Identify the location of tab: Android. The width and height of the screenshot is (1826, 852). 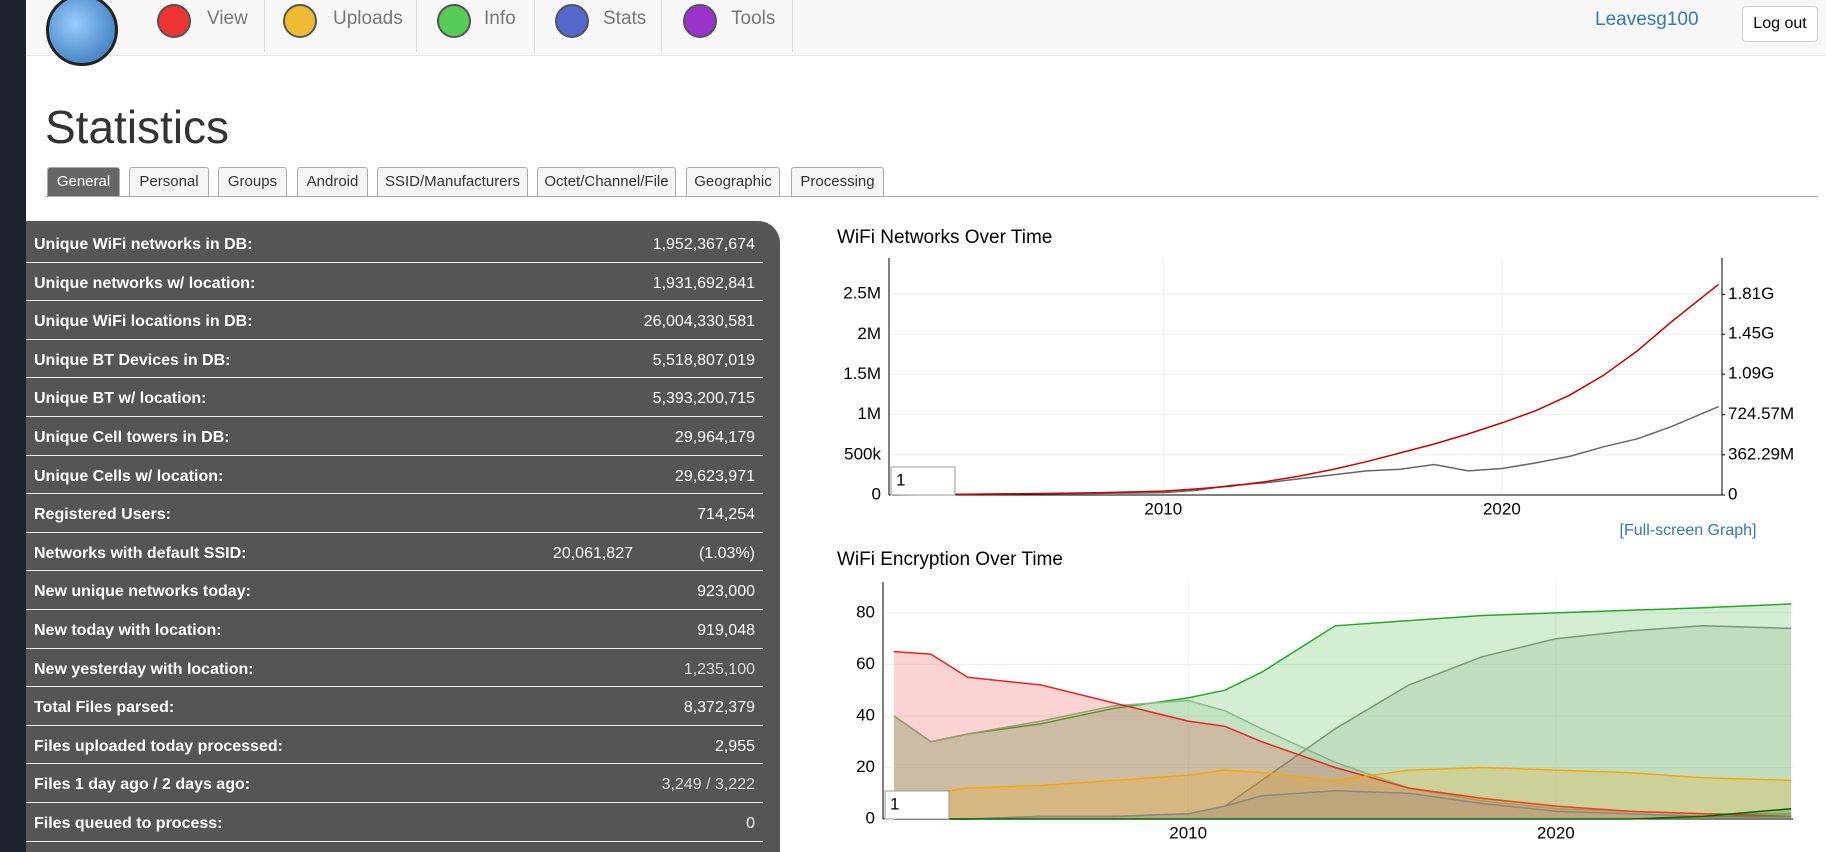
(332, 181).